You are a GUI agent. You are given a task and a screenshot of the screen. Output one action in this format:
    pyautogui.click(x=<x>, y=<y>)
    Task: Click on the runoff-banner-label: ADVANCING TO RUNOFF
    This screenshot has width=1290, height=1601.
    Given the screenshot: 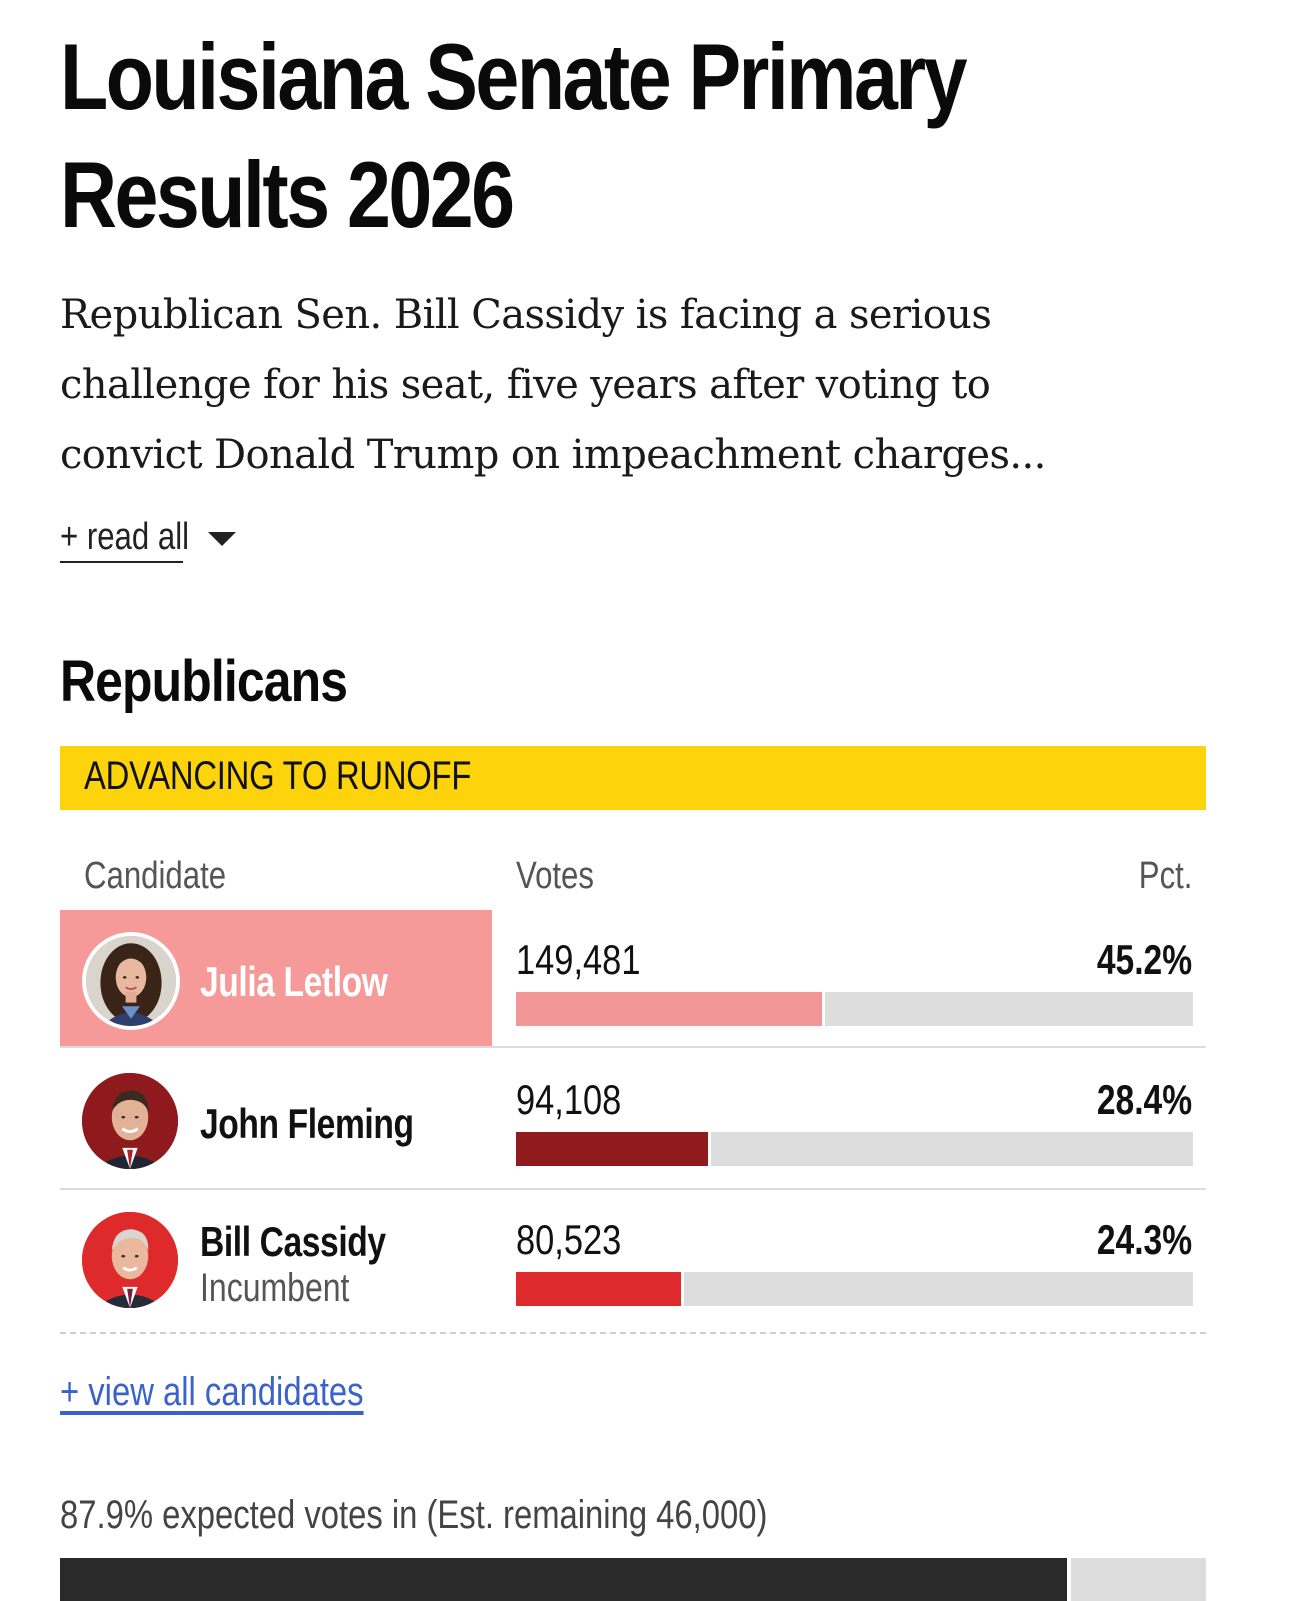 What is the action you would take?
    pyautogui.click(x=278, y=776)
    